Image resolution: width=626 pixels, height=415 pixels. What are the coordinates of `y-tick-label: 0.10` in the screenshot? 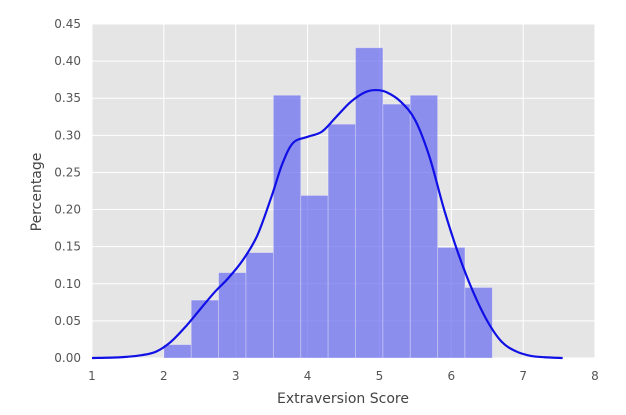 It's located at (67, 284).